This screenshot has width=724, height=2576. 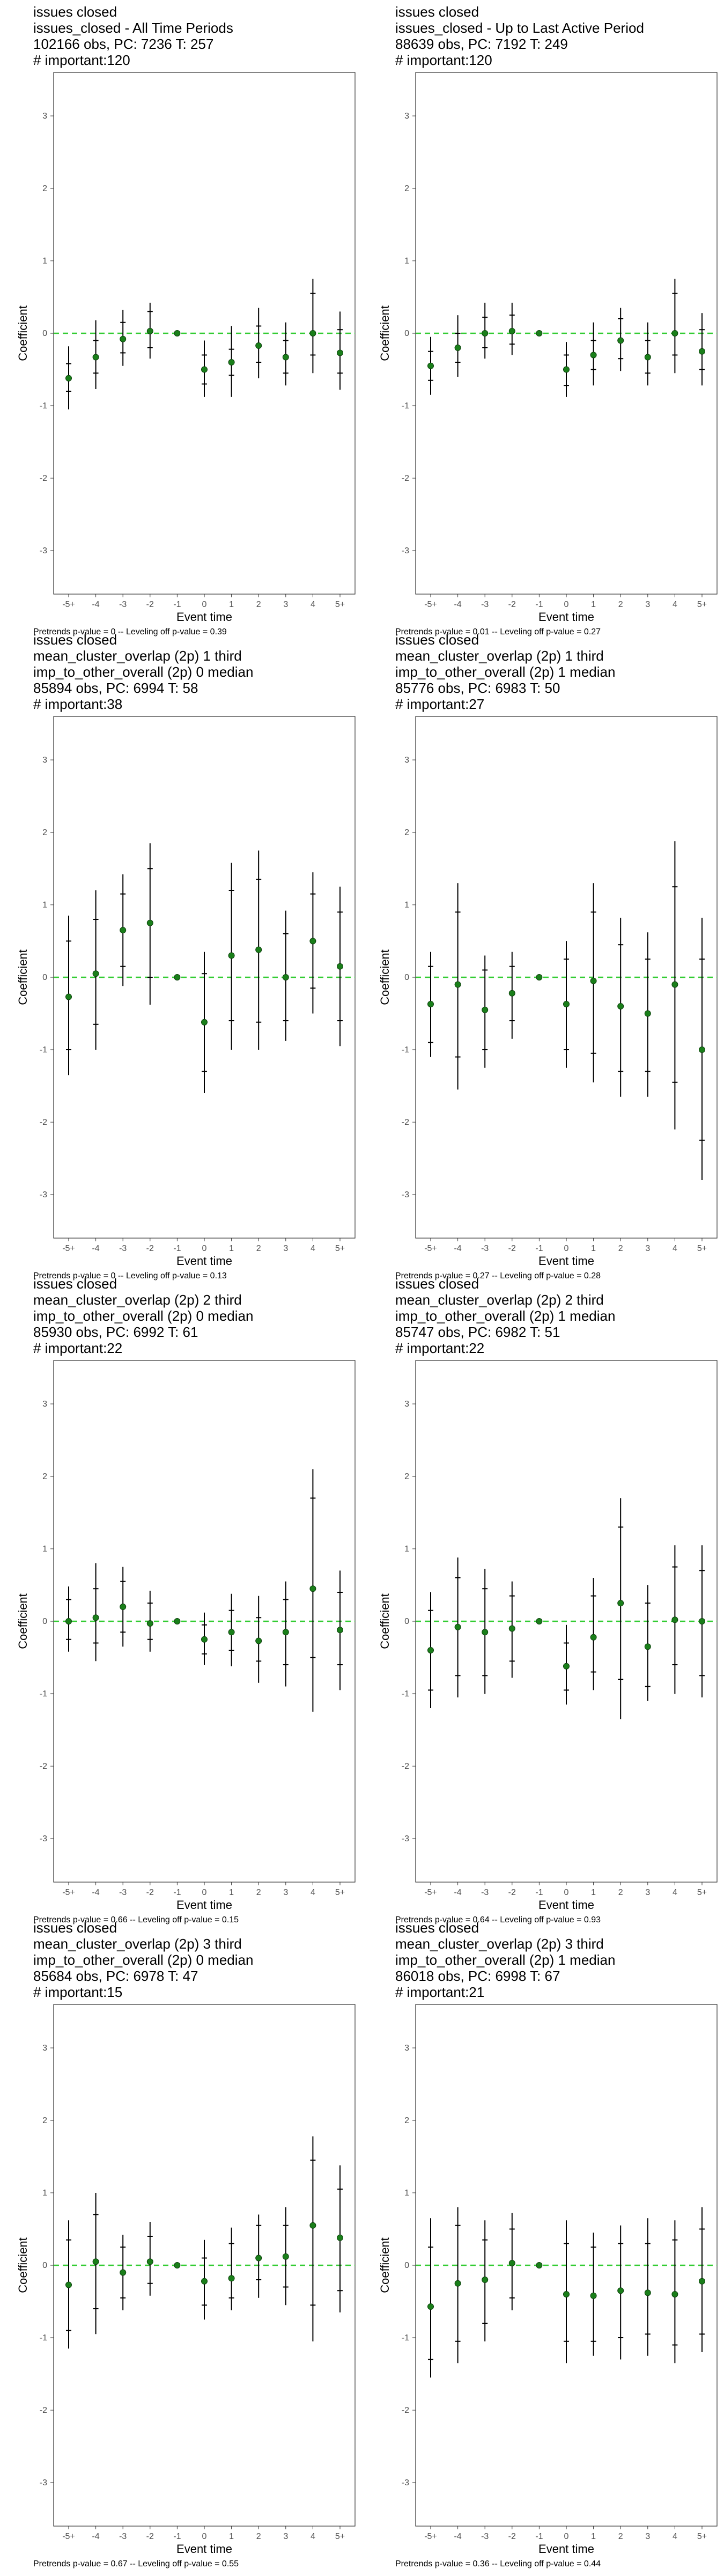 What do you see at coordinates (505, 1960) in the screenshot?
I see `chart-title-line: imp_to_other_overall (2p) 1 median` at bounding box center [505, 1960].